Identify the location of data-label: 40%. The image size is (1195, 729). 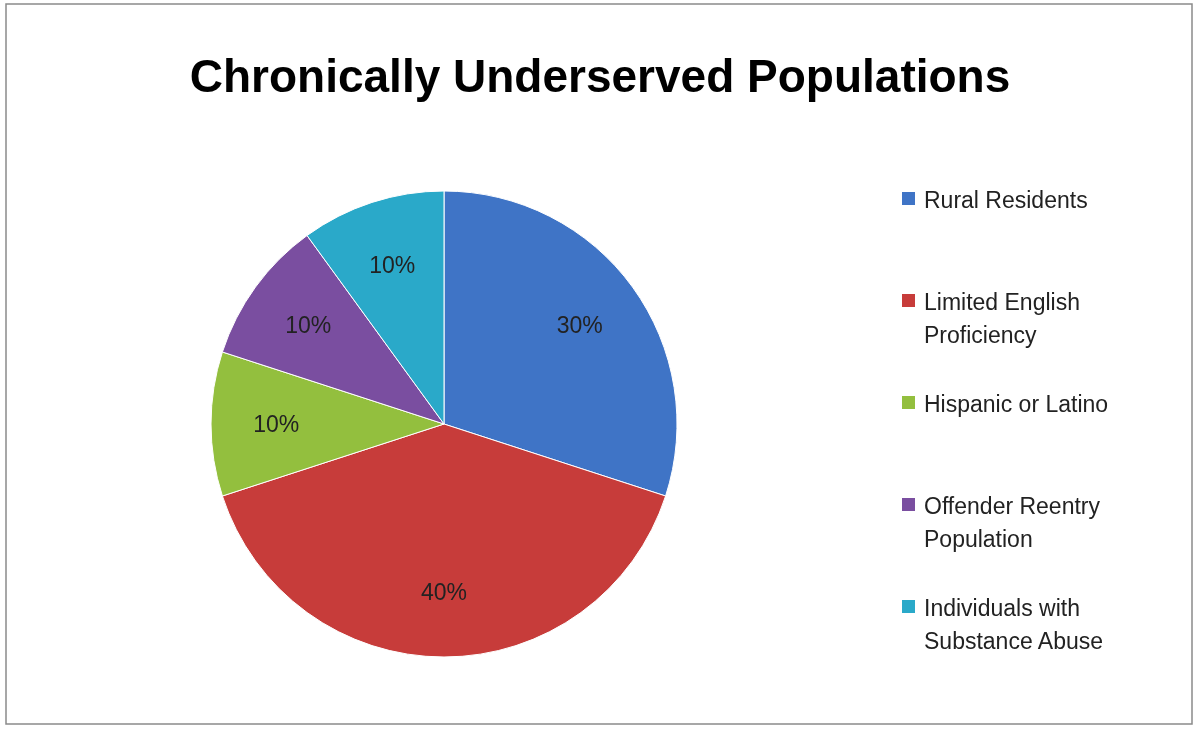
(444, 591).